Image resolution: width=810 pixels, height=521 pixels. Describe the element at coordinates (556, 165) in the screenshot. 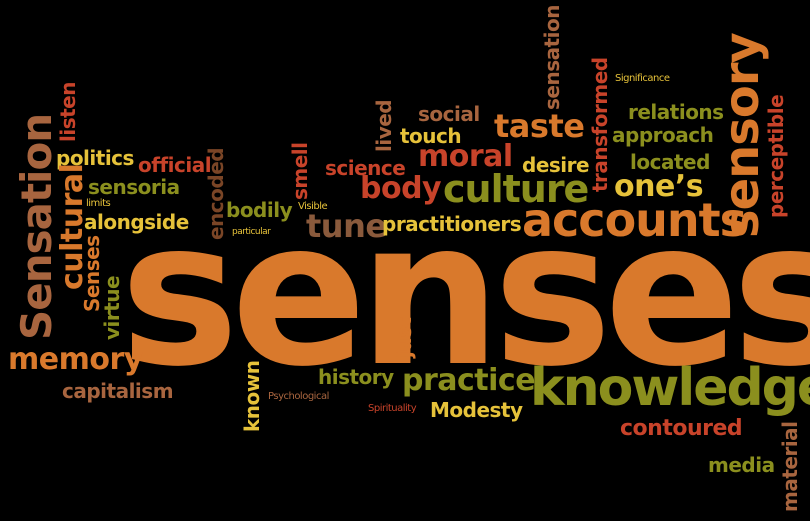

I see `word-desire: desire` at that location.